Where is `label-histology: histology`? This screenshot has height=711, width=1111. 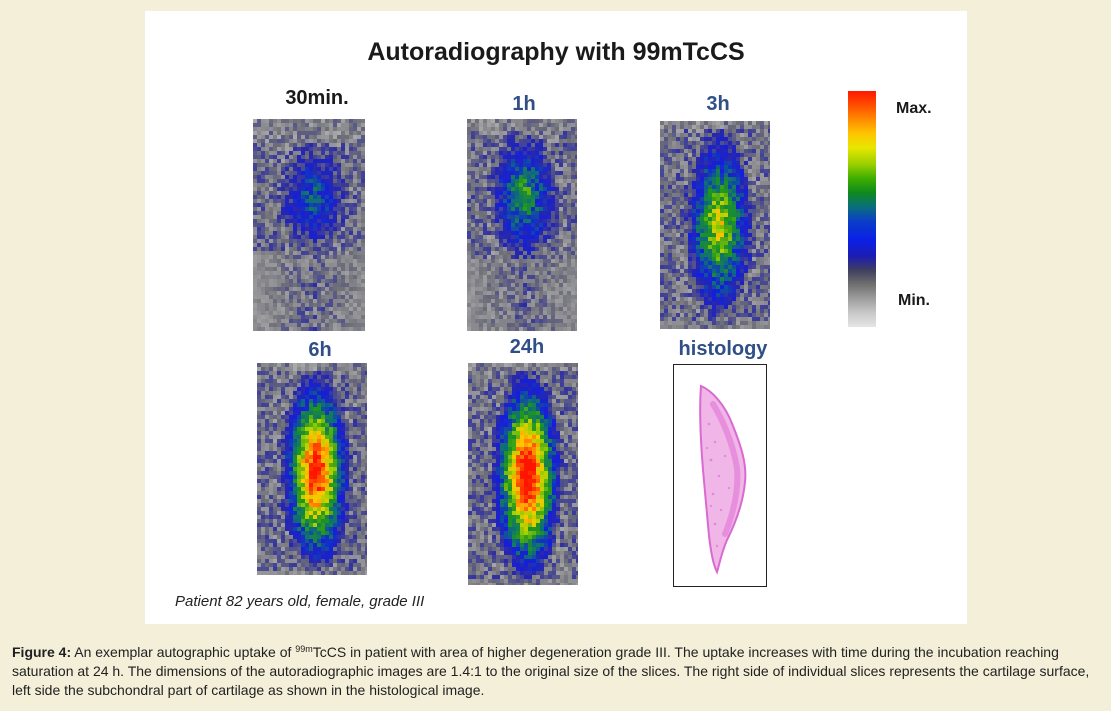
label-histology: histology is located at coordinates (723, 349).